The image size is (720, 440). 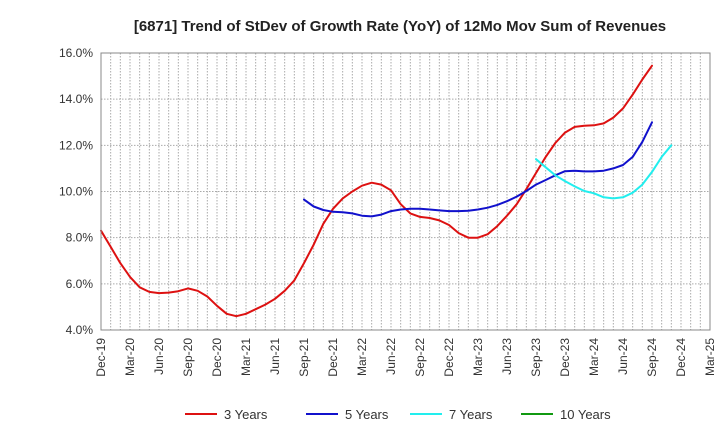 I want to click on x-tick-label: Sep-22, so click(x=420, y=357).